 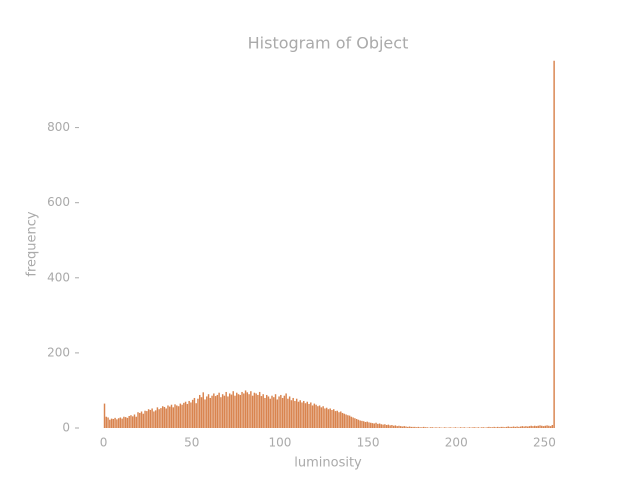 What do you see at coordinates (544, 443) in the screenshot?
I see `x-tick-label: 250` at bounding box center [544, 443].